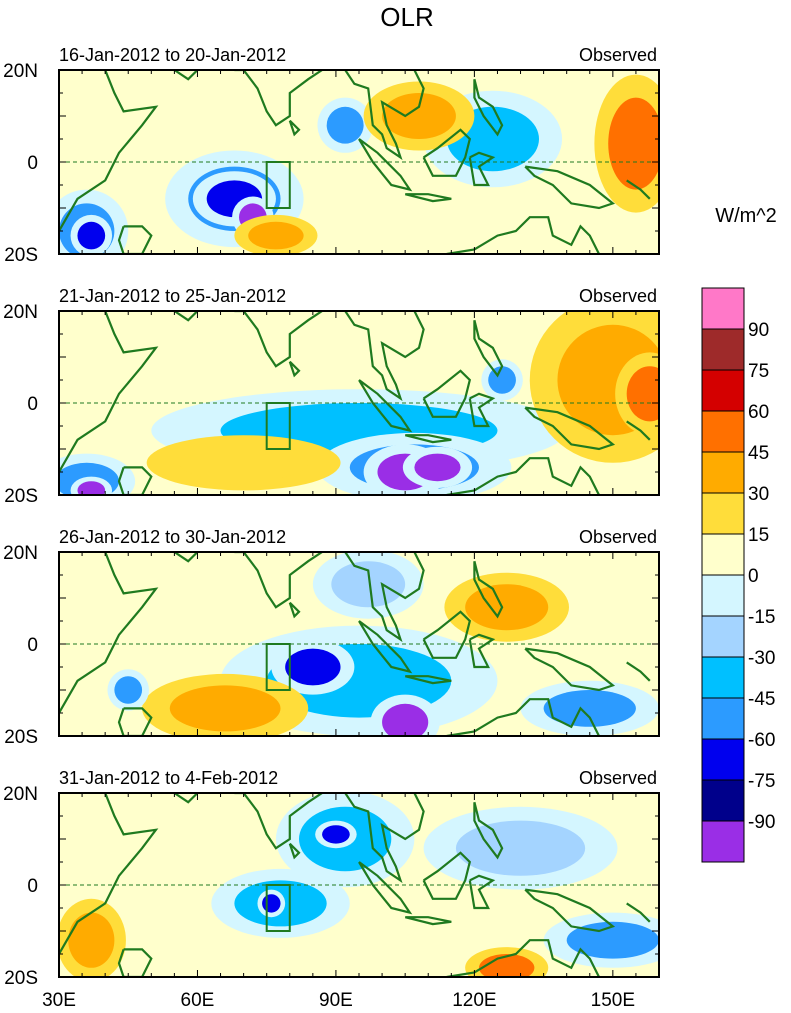  What do you see at coordinates (758, 371) in the screenshot?
I see `colorbar-label: 75` at bounding box center [758, 371].